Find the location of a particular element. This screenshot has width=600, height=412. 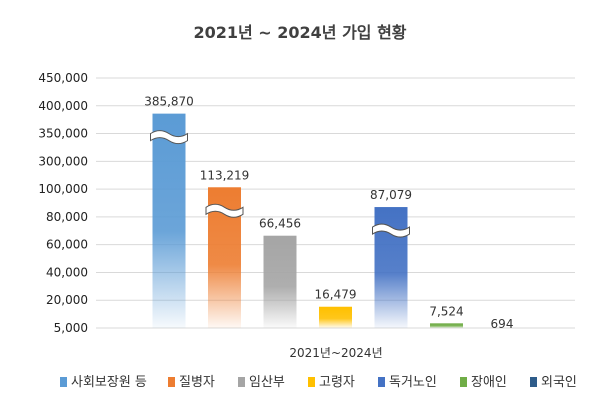

data-label: 16,479 is located at coordinates (336, 295).